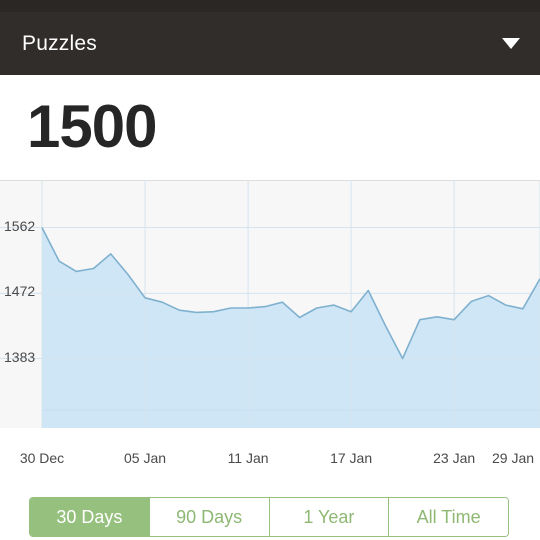 The height and width of the screenshot is (540, 540). Describe the element at coordinates (92, 126) in the screenshot. I see `rating-value: 1500` at that location.